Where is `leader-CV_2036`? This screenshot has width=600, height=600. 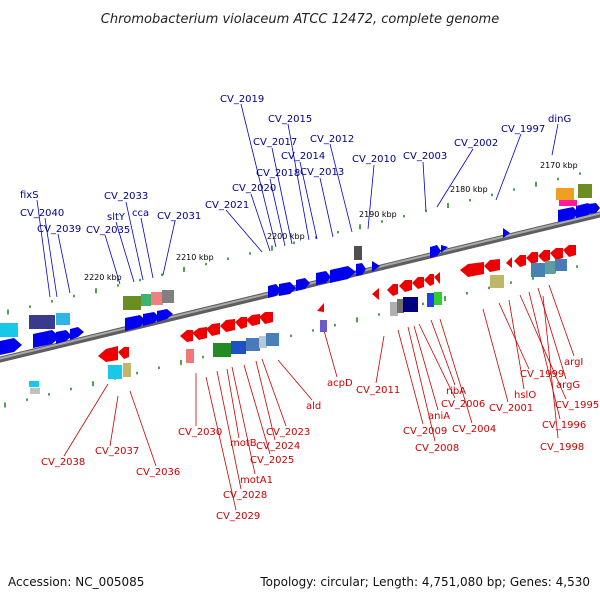 leader-CV_2036 is located at coordinates (143, 428).